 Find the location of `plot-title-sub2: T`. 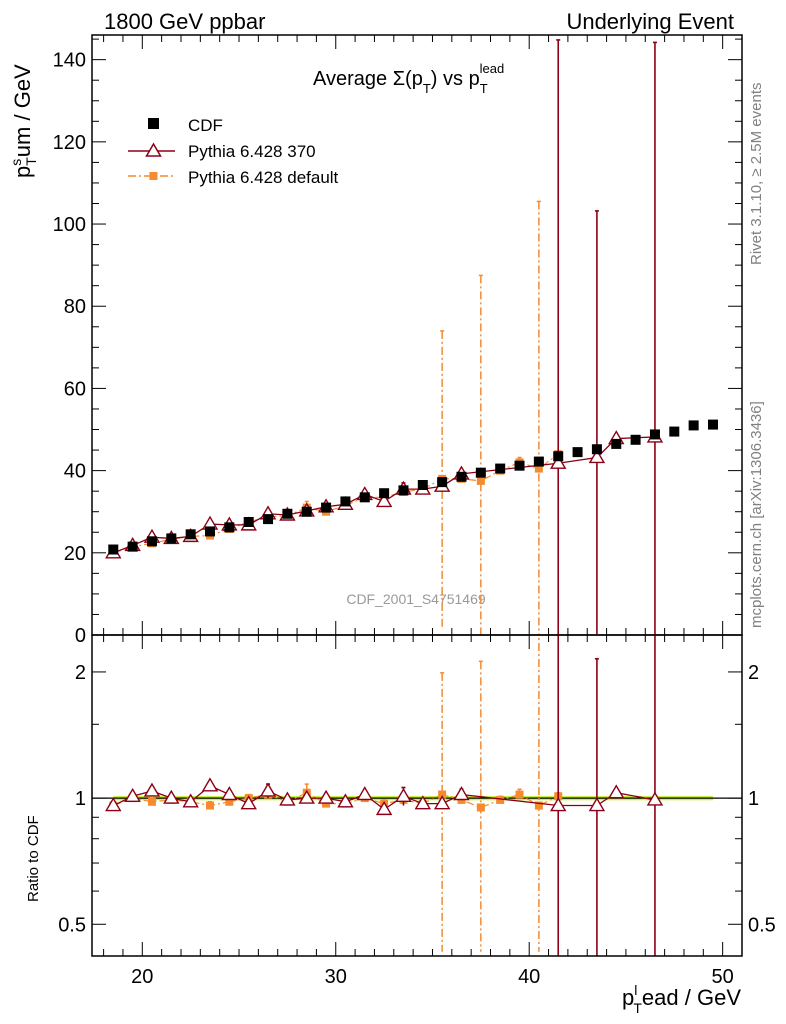

plot-title-sub2: T is located at coordinates (484, 88).